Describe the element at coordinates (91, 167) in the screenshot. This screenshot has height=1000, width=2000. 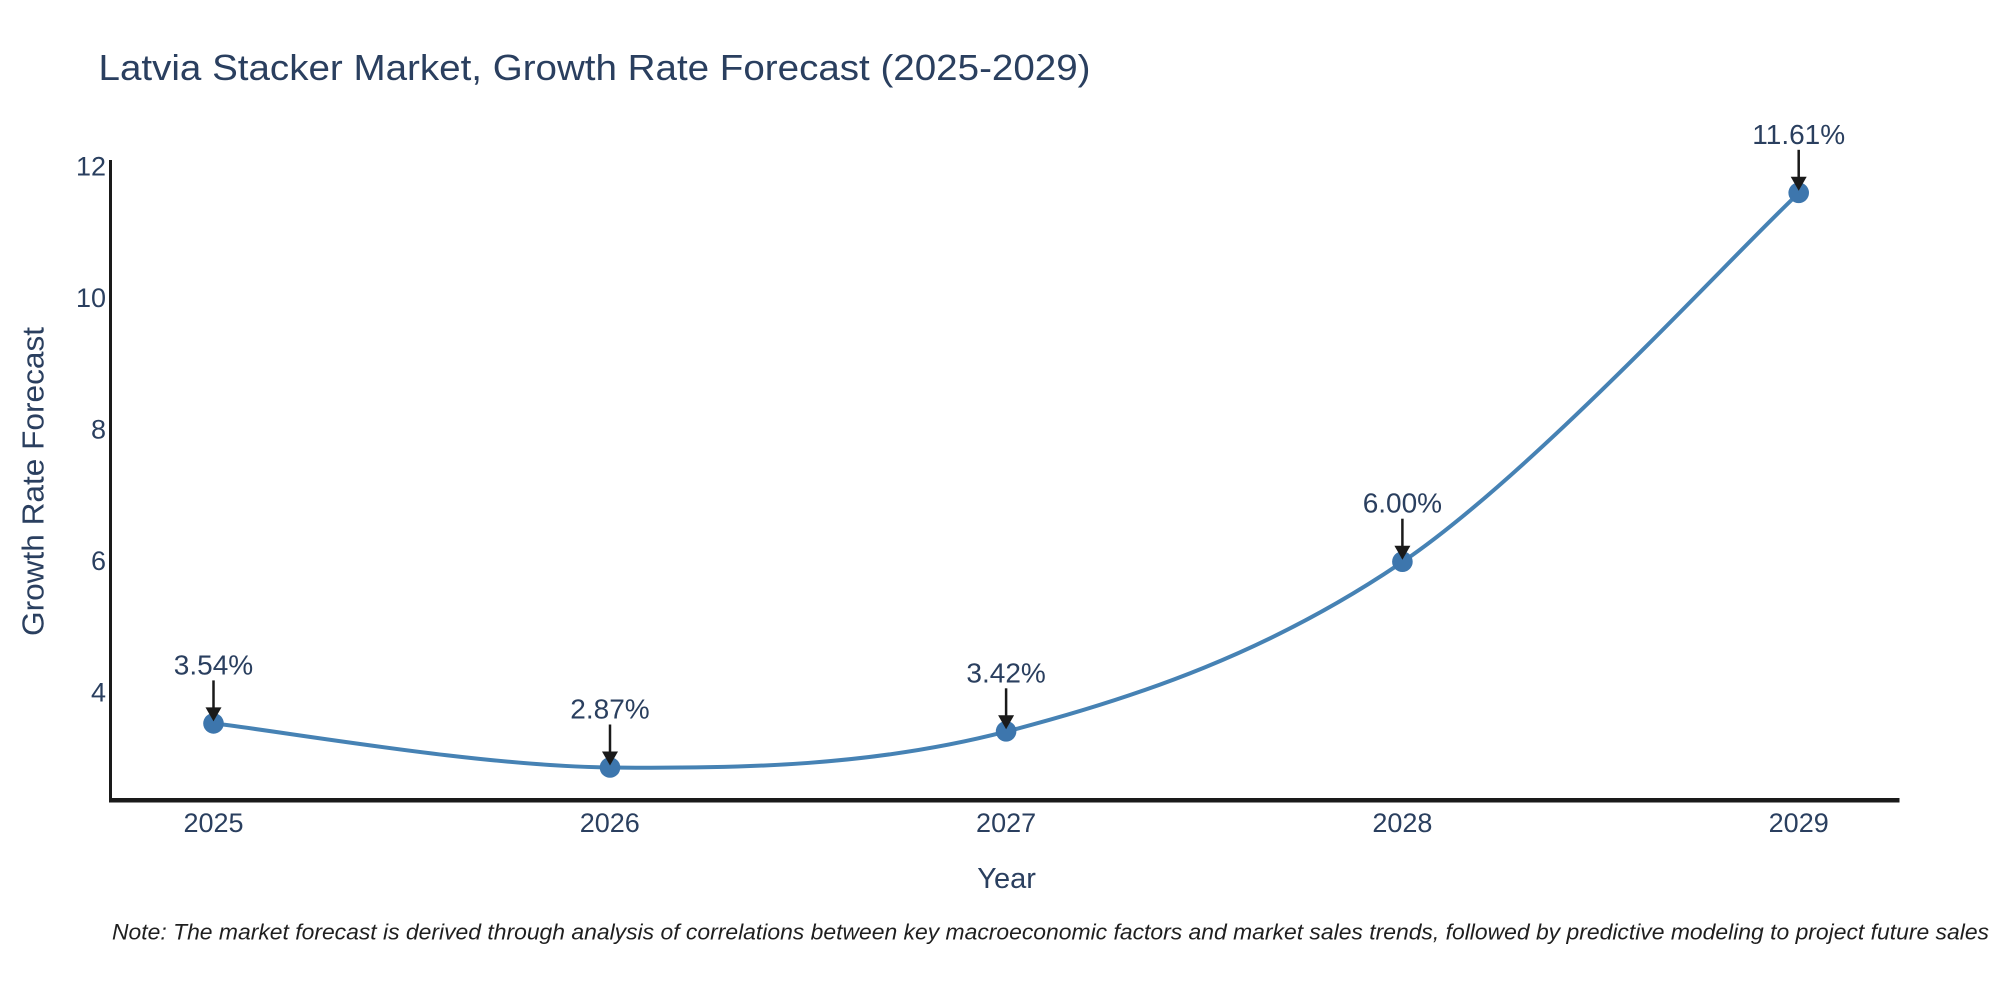
I see `svg-text: 12` at that location.